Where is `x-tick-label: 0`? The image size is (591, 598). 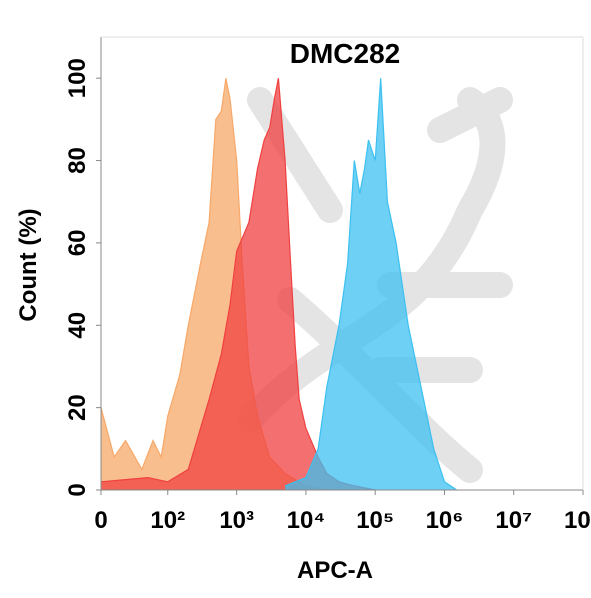 x-tick-label: 0 is located at coordinates (100, 520).